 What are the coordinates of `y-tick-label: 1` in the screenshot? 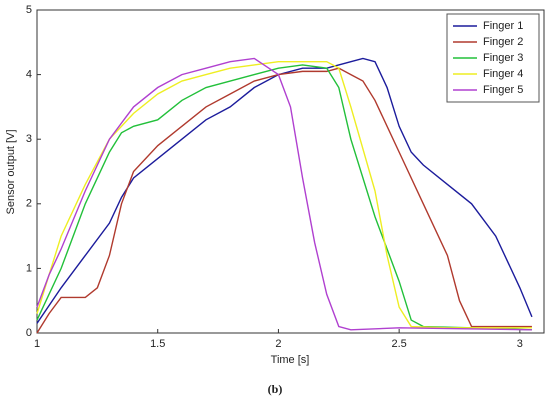 It's located at (29, 268).